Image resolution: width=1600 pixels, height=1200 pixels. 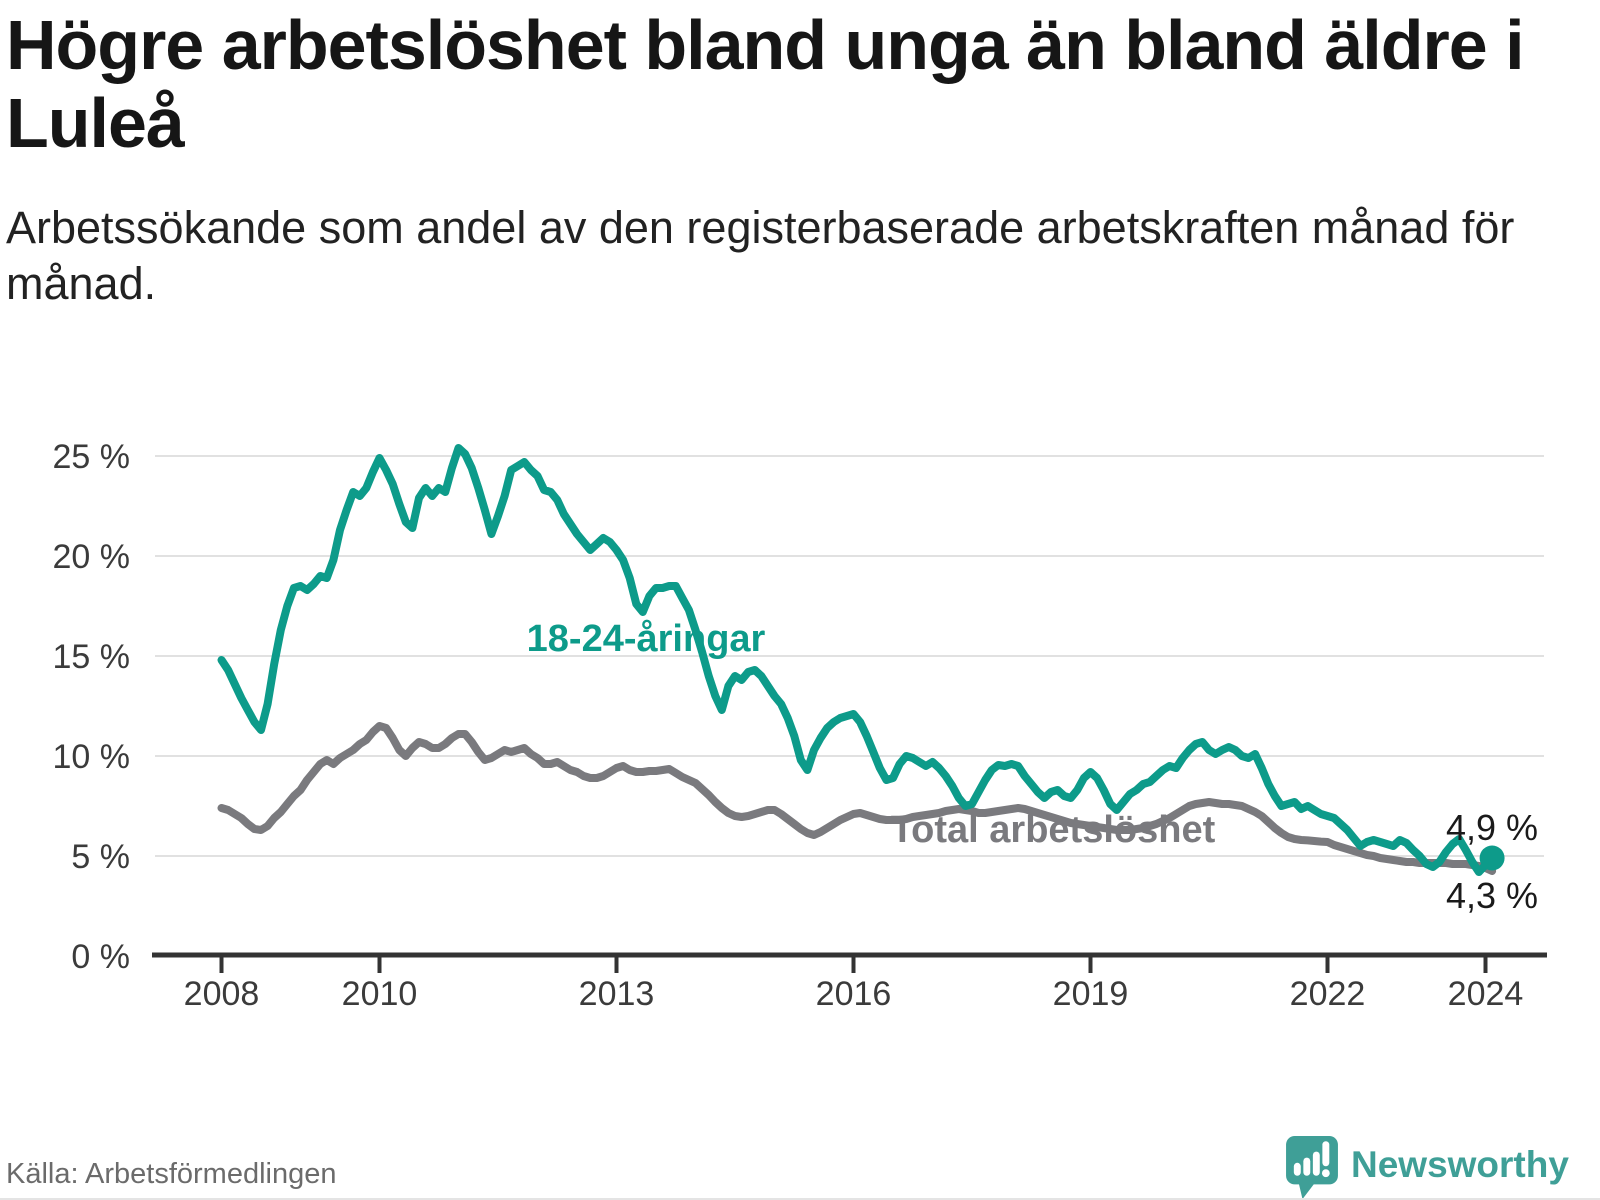 I want to click on series-label-youth: 18-24-åringar, so click(x=646, y=639).